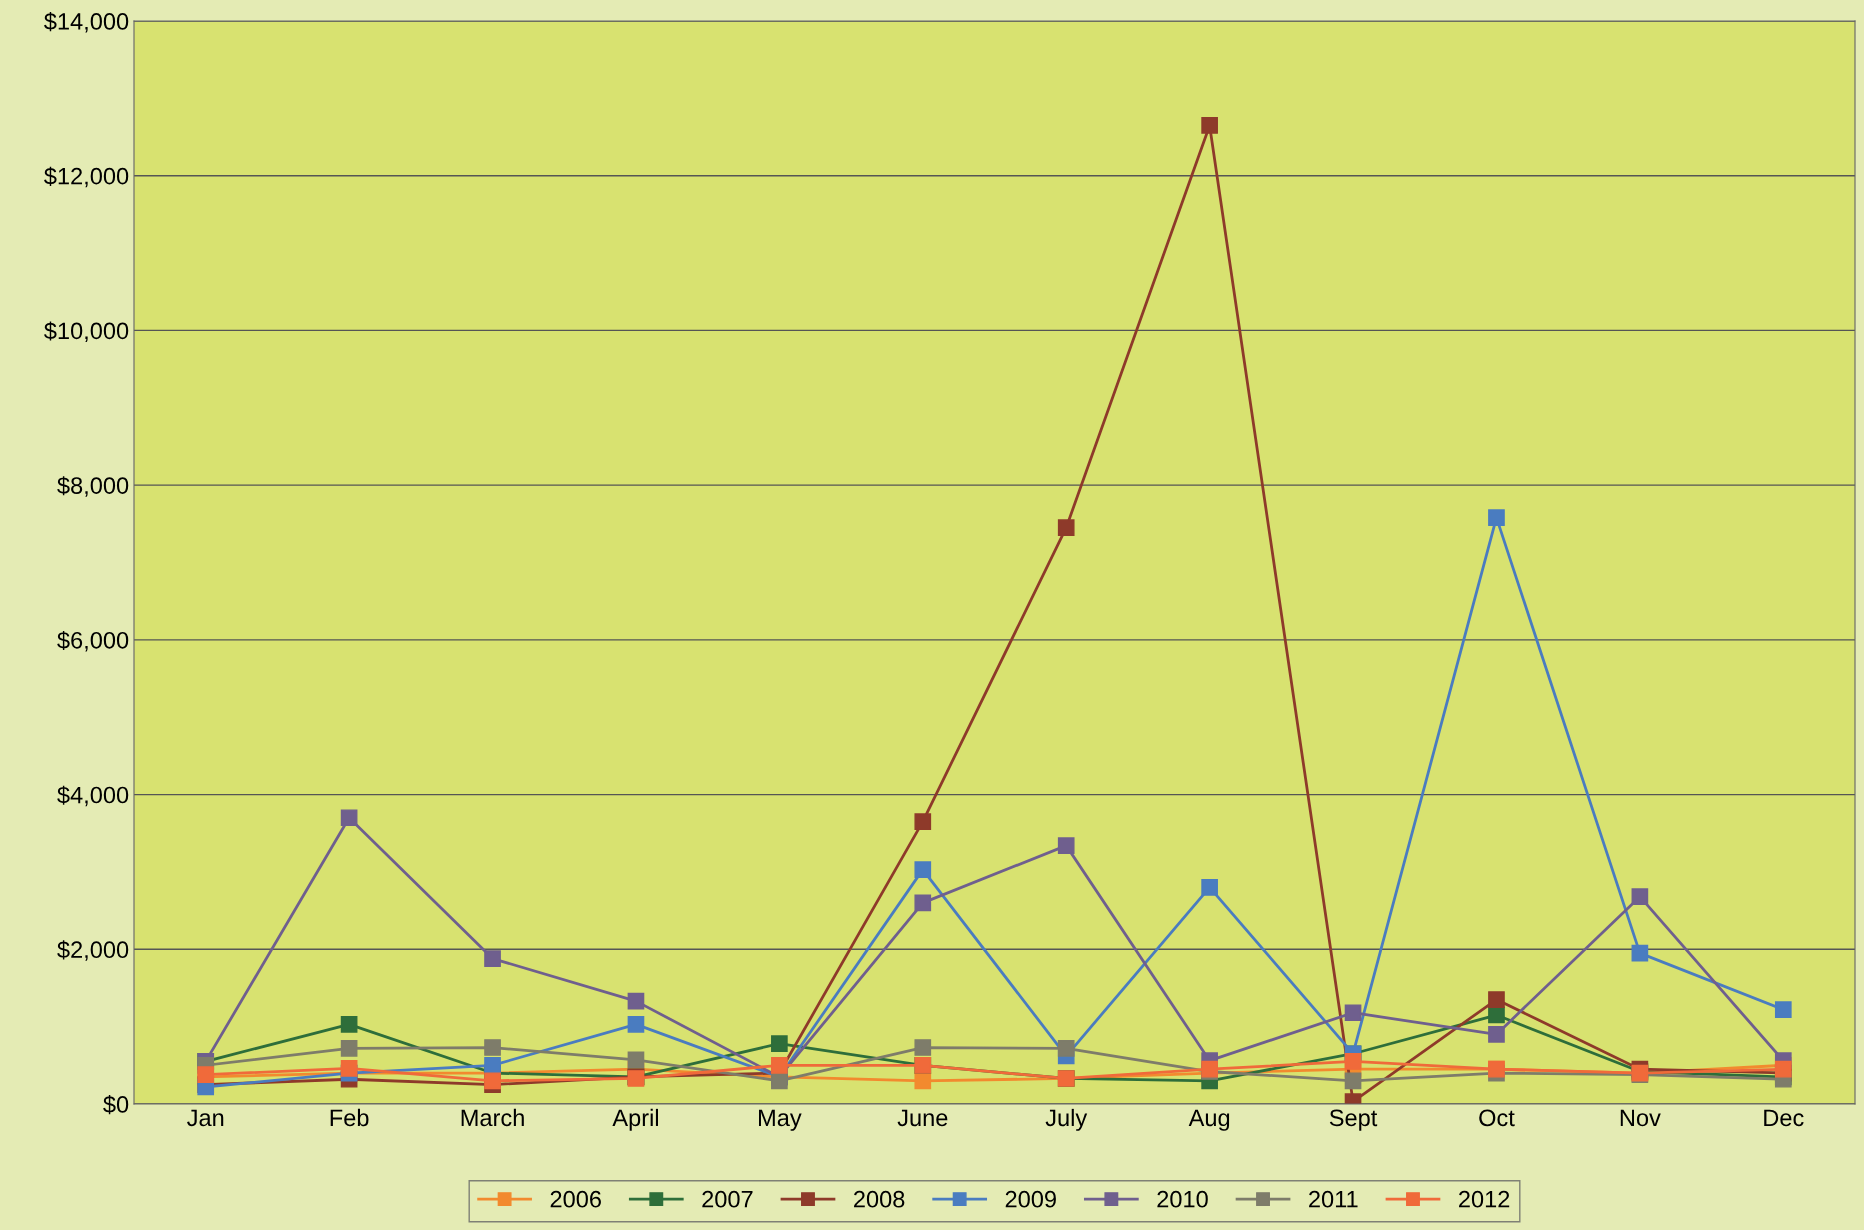 Image resolution: width=1864 pixels, height=1230 pixels. Describe the element at coordinates (86, 177) in the screenshot. I see `y-tick-label: $12,000` at that location.